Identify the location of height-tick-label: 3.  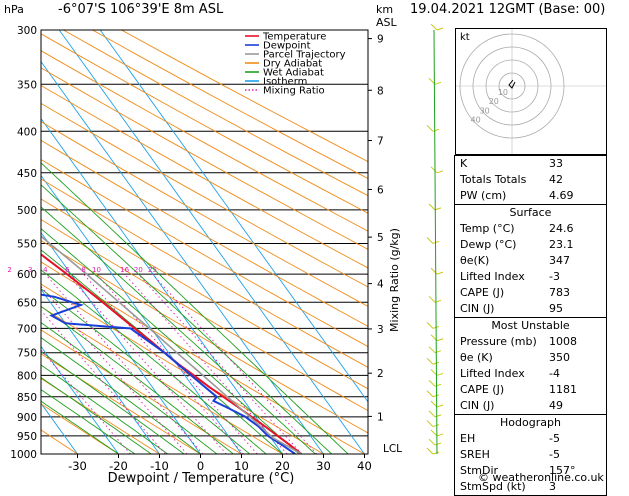
(380, 330).